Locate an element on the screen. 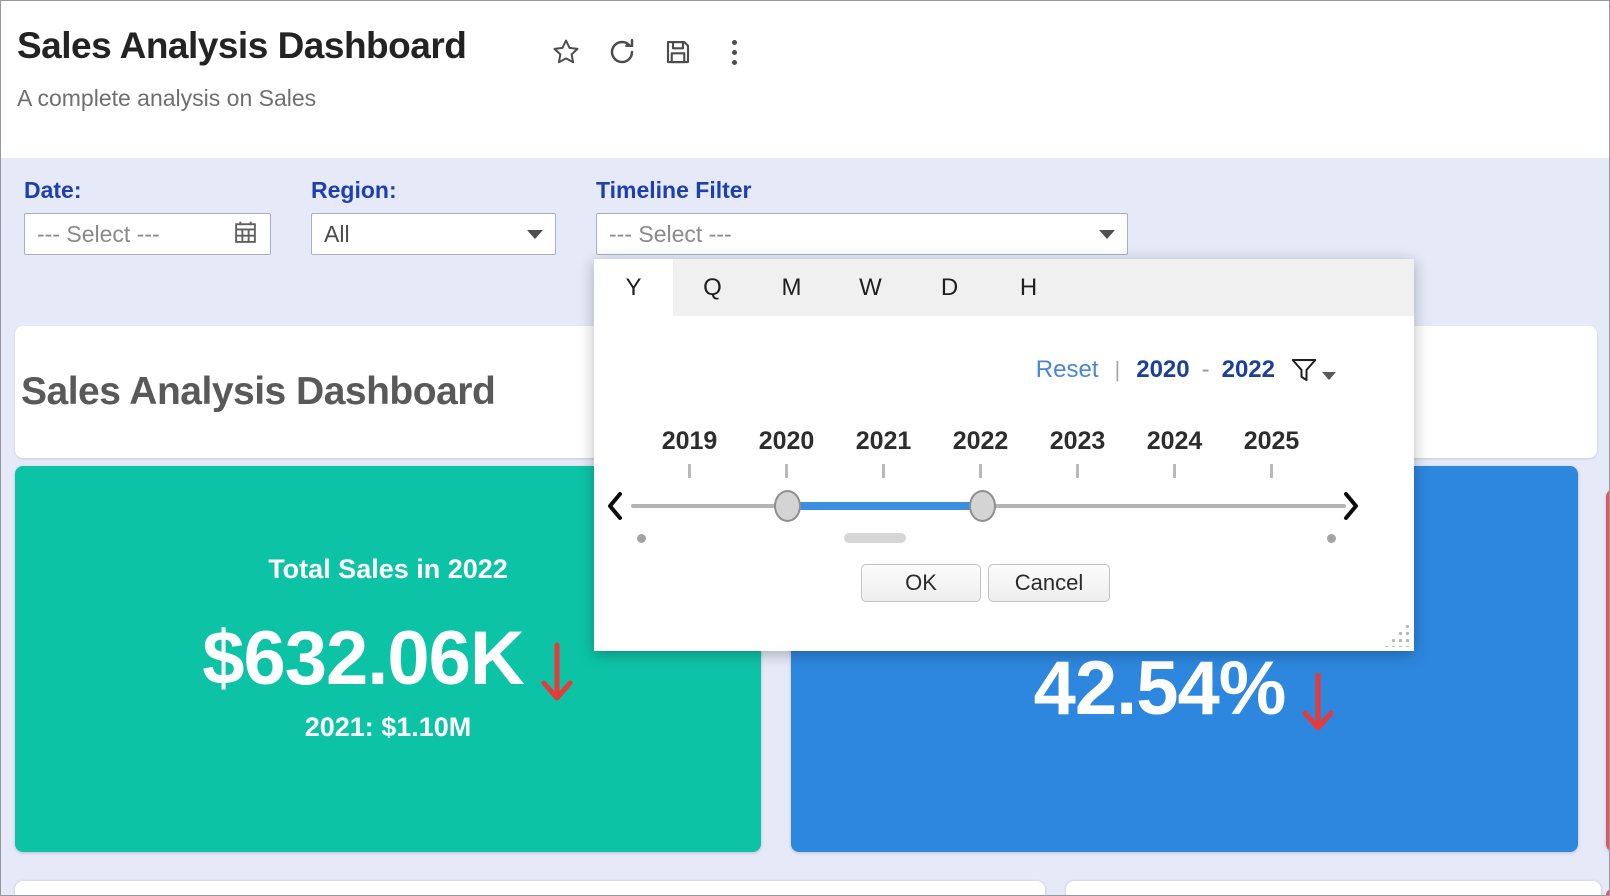 The image size is (1610, 896). more-options-icon is located at coordinates (734, 52).